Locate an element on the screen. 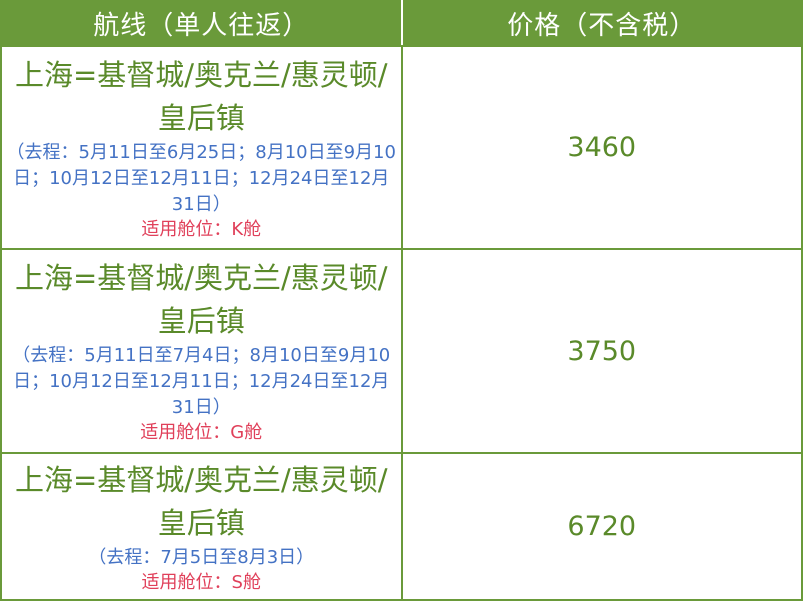 The image size is (803, 601). header-price: 价格（不含税） is located at coordinates (601, 23).